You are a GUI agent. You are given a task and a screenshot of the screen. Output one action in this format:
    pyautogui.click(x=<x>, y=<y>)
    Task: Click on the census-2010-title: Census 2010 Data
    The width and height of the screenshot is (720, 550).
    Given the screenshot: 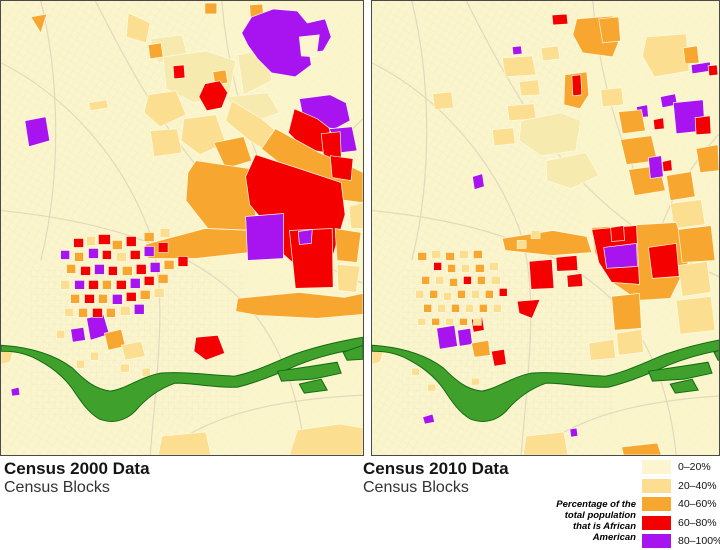 What is the action you would take?
    pyautogui.click(x=436, y=468)
    